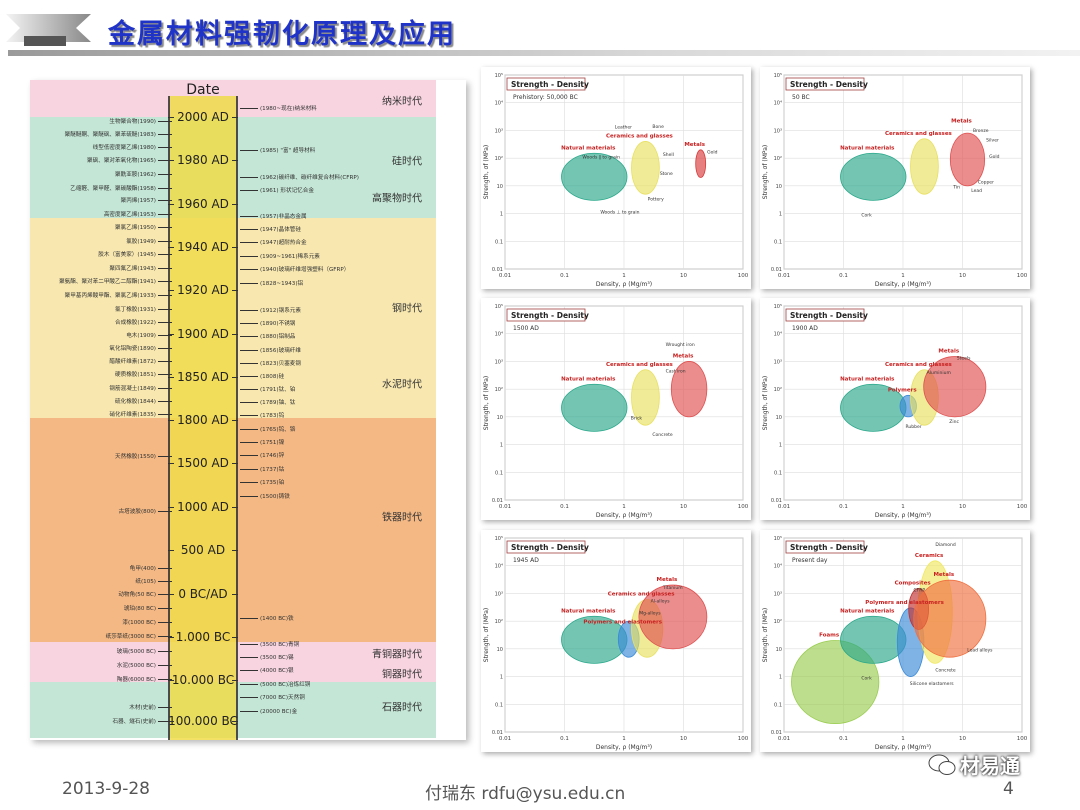 This screenshot has height=810, width=1080. I want to click on right-event: (1737)钴, so click(262, 470).